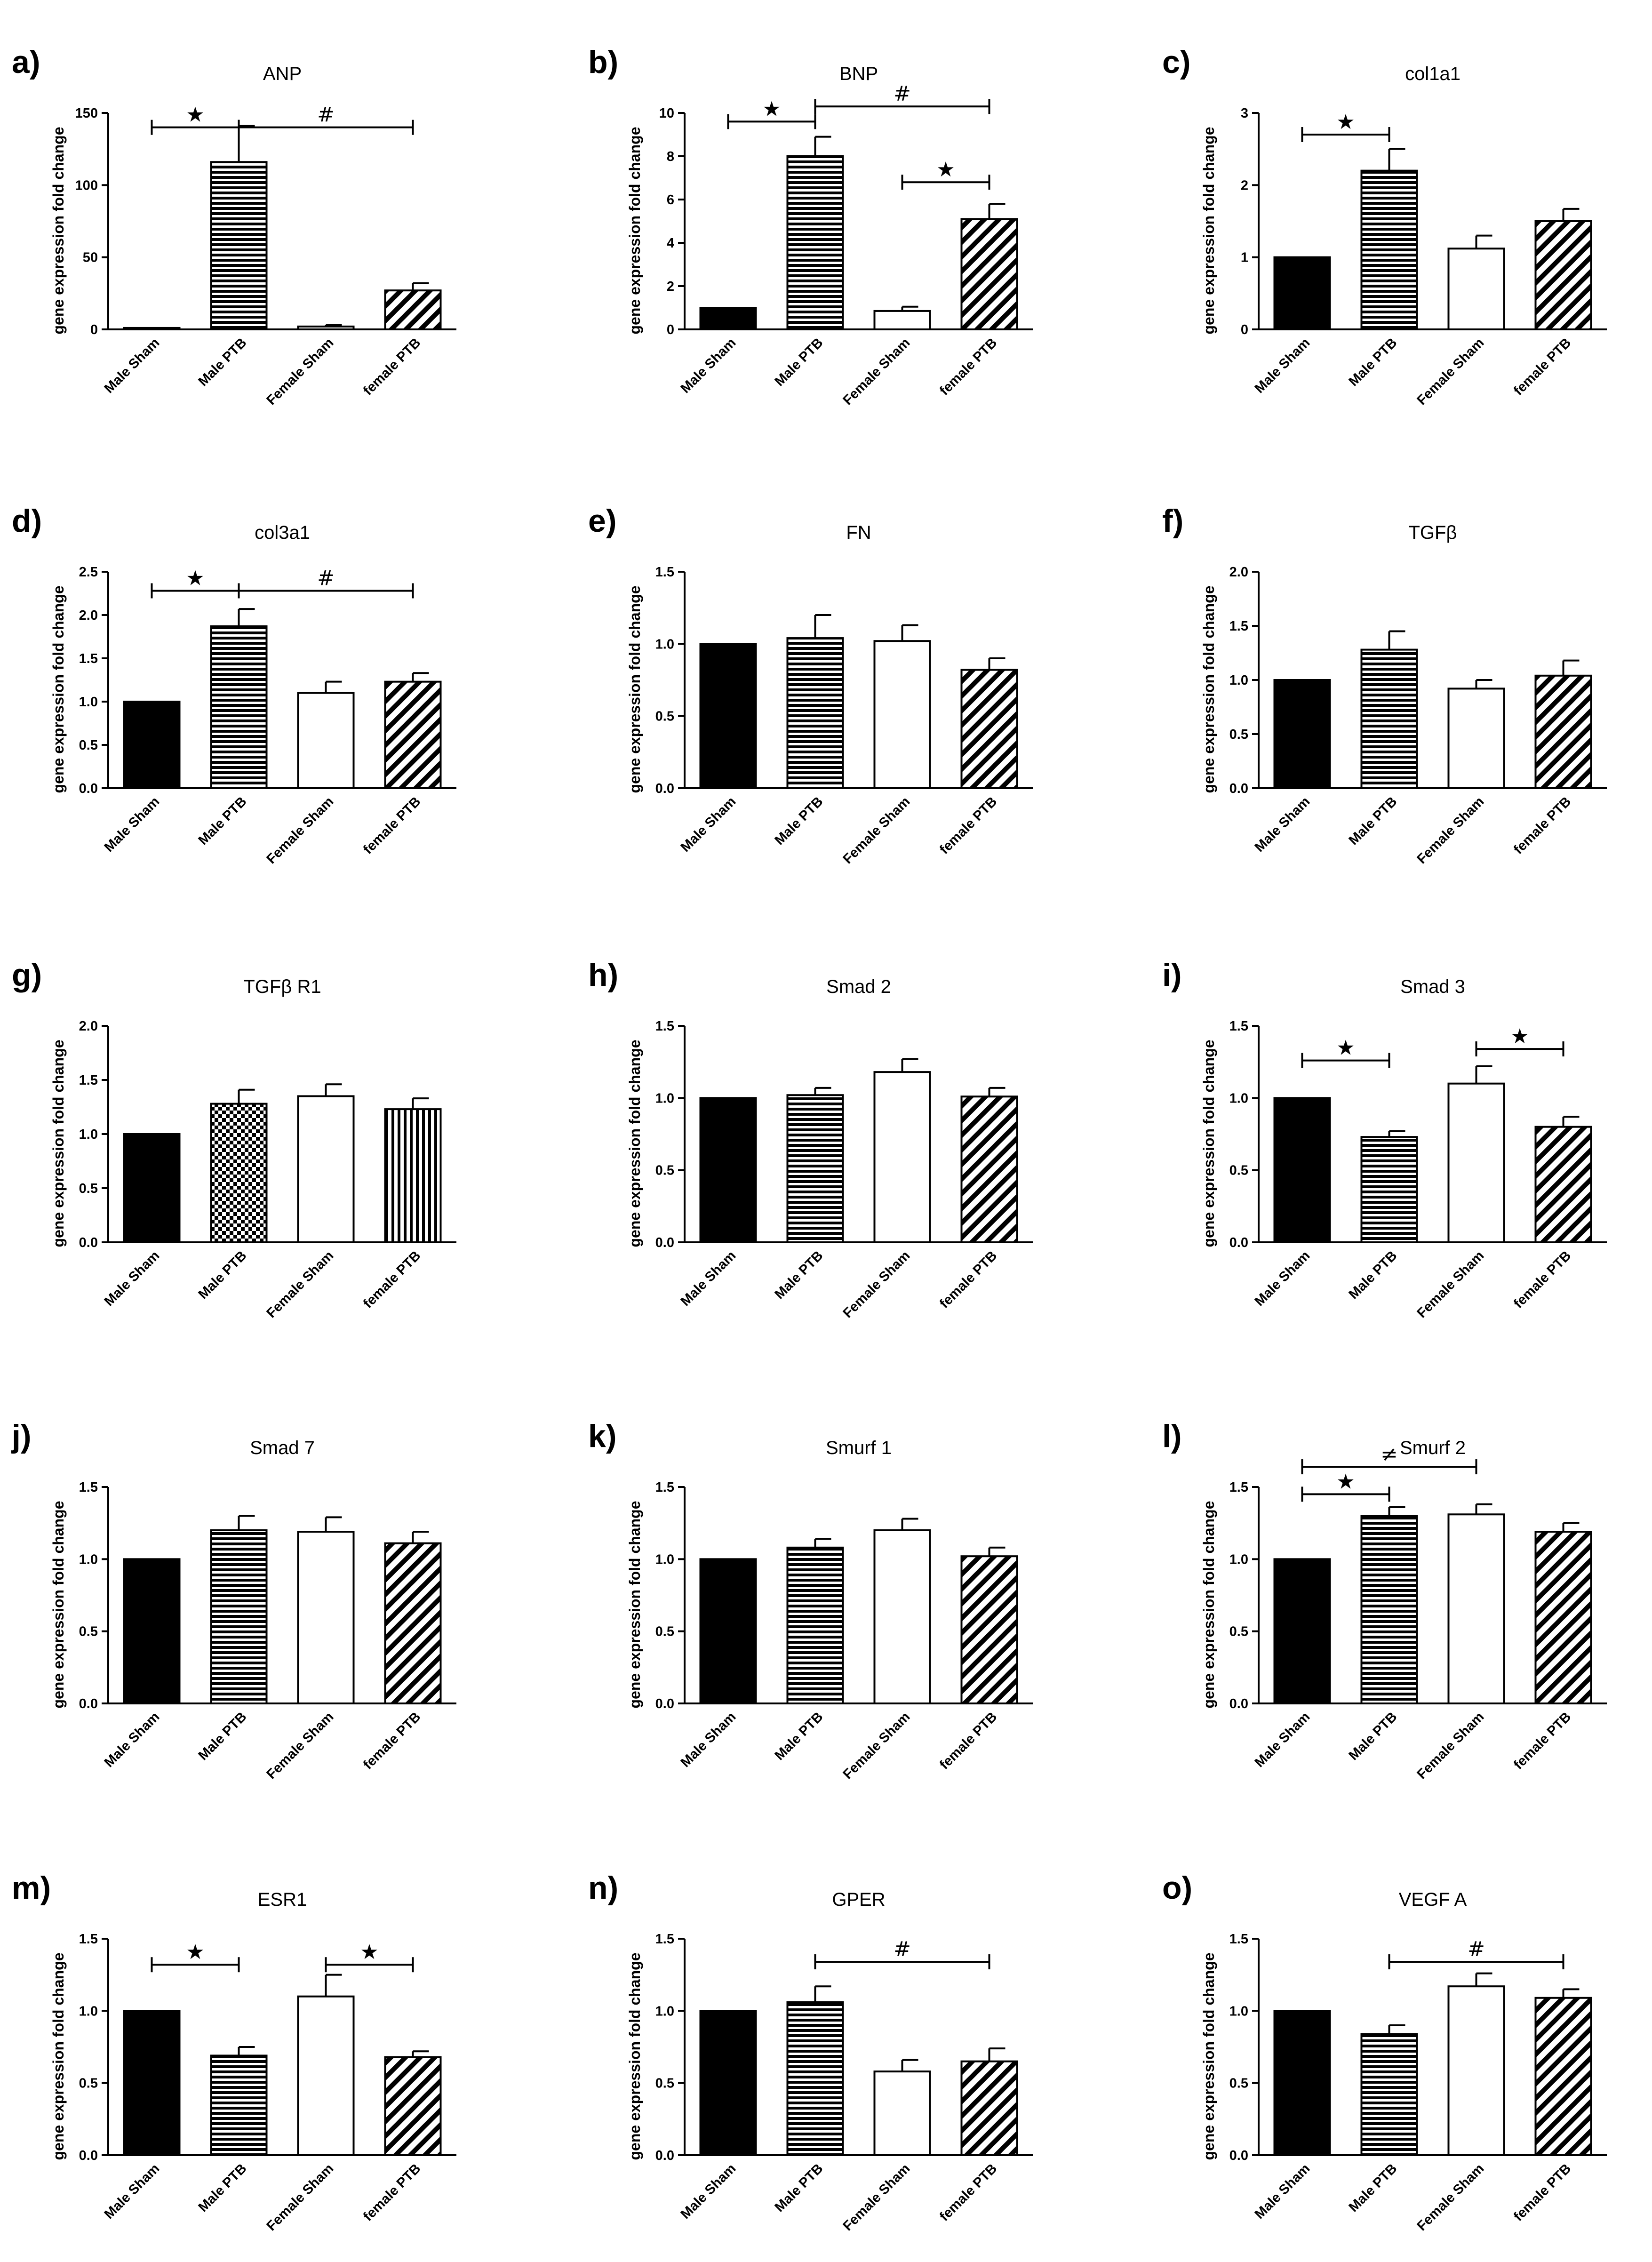  Describe the element at coordinates (1433, 532) in the screenshot. I see `chart-title: TGFβ` at that location.